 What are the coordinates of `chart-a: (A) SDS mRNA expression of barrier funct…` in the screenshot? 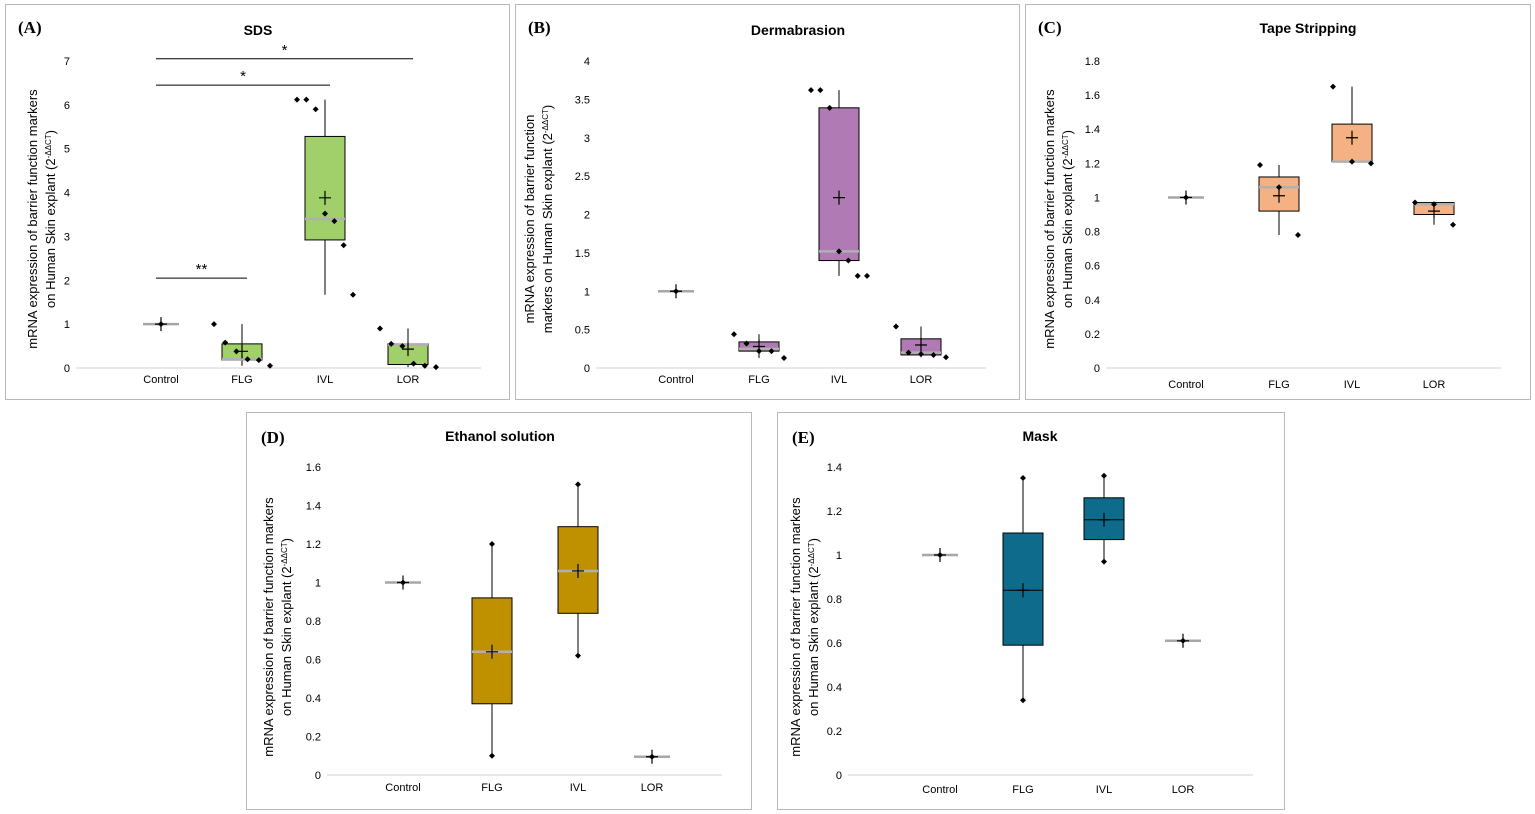 It's located at (249, 202).